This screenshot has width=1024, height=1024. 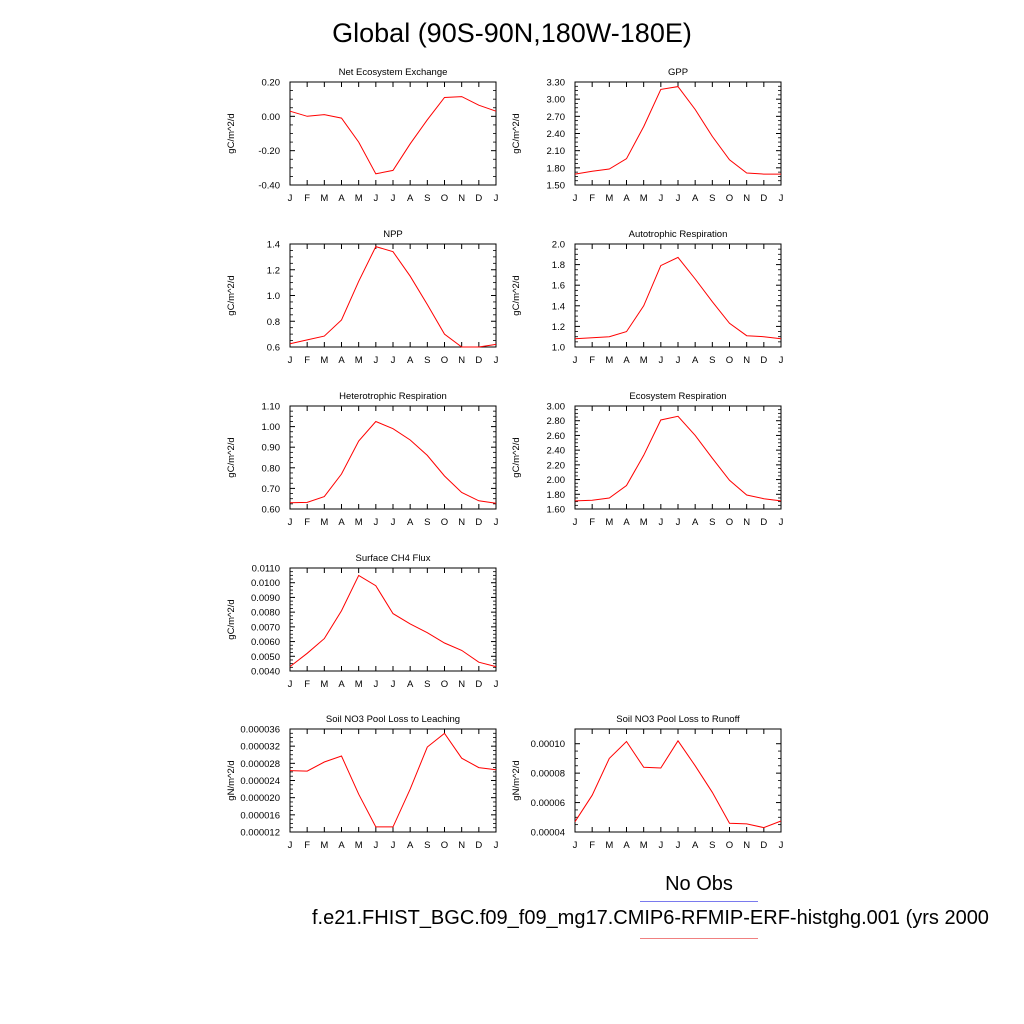 I want to click on y-tick-label: 0.70, so click(x=271, y=489).